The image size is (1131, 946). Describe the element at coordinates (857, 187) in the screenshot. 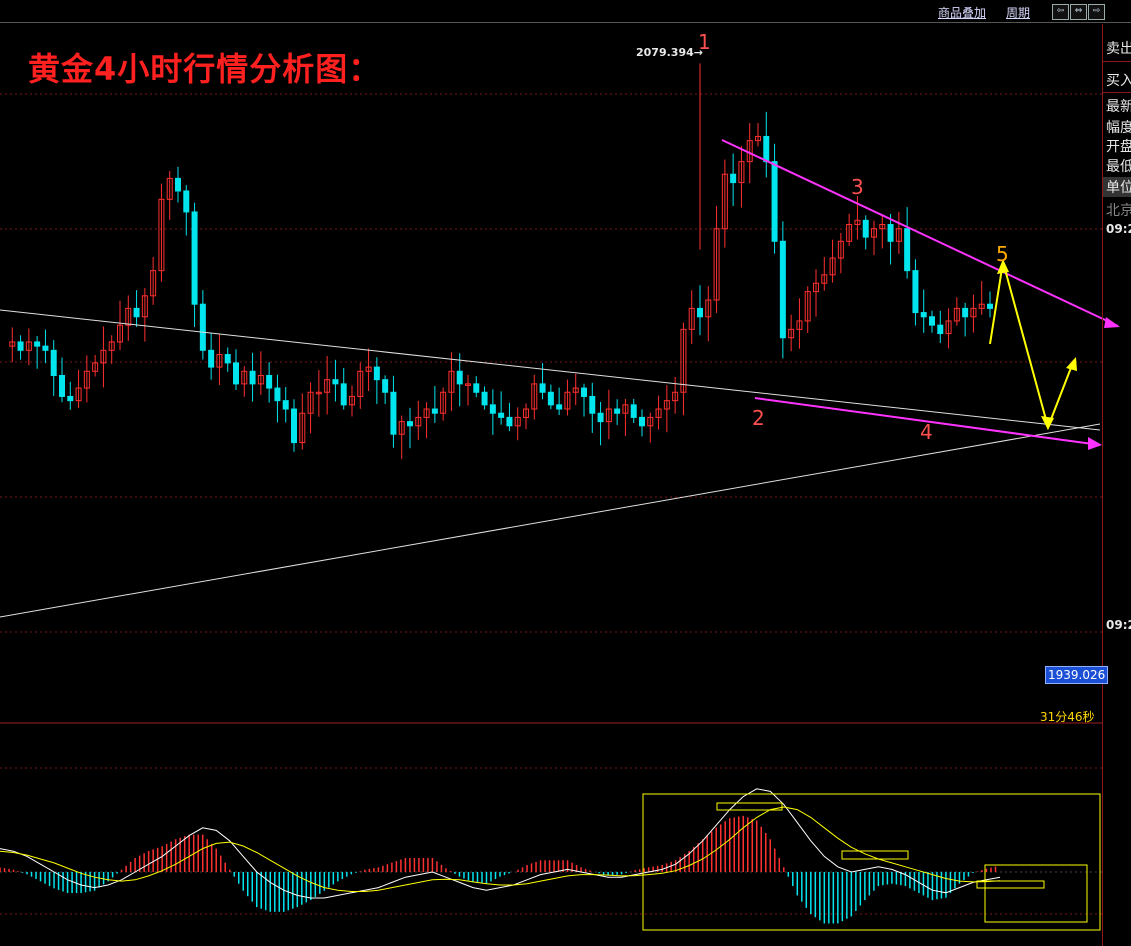

I see `wave-label-3: 3` at that location.